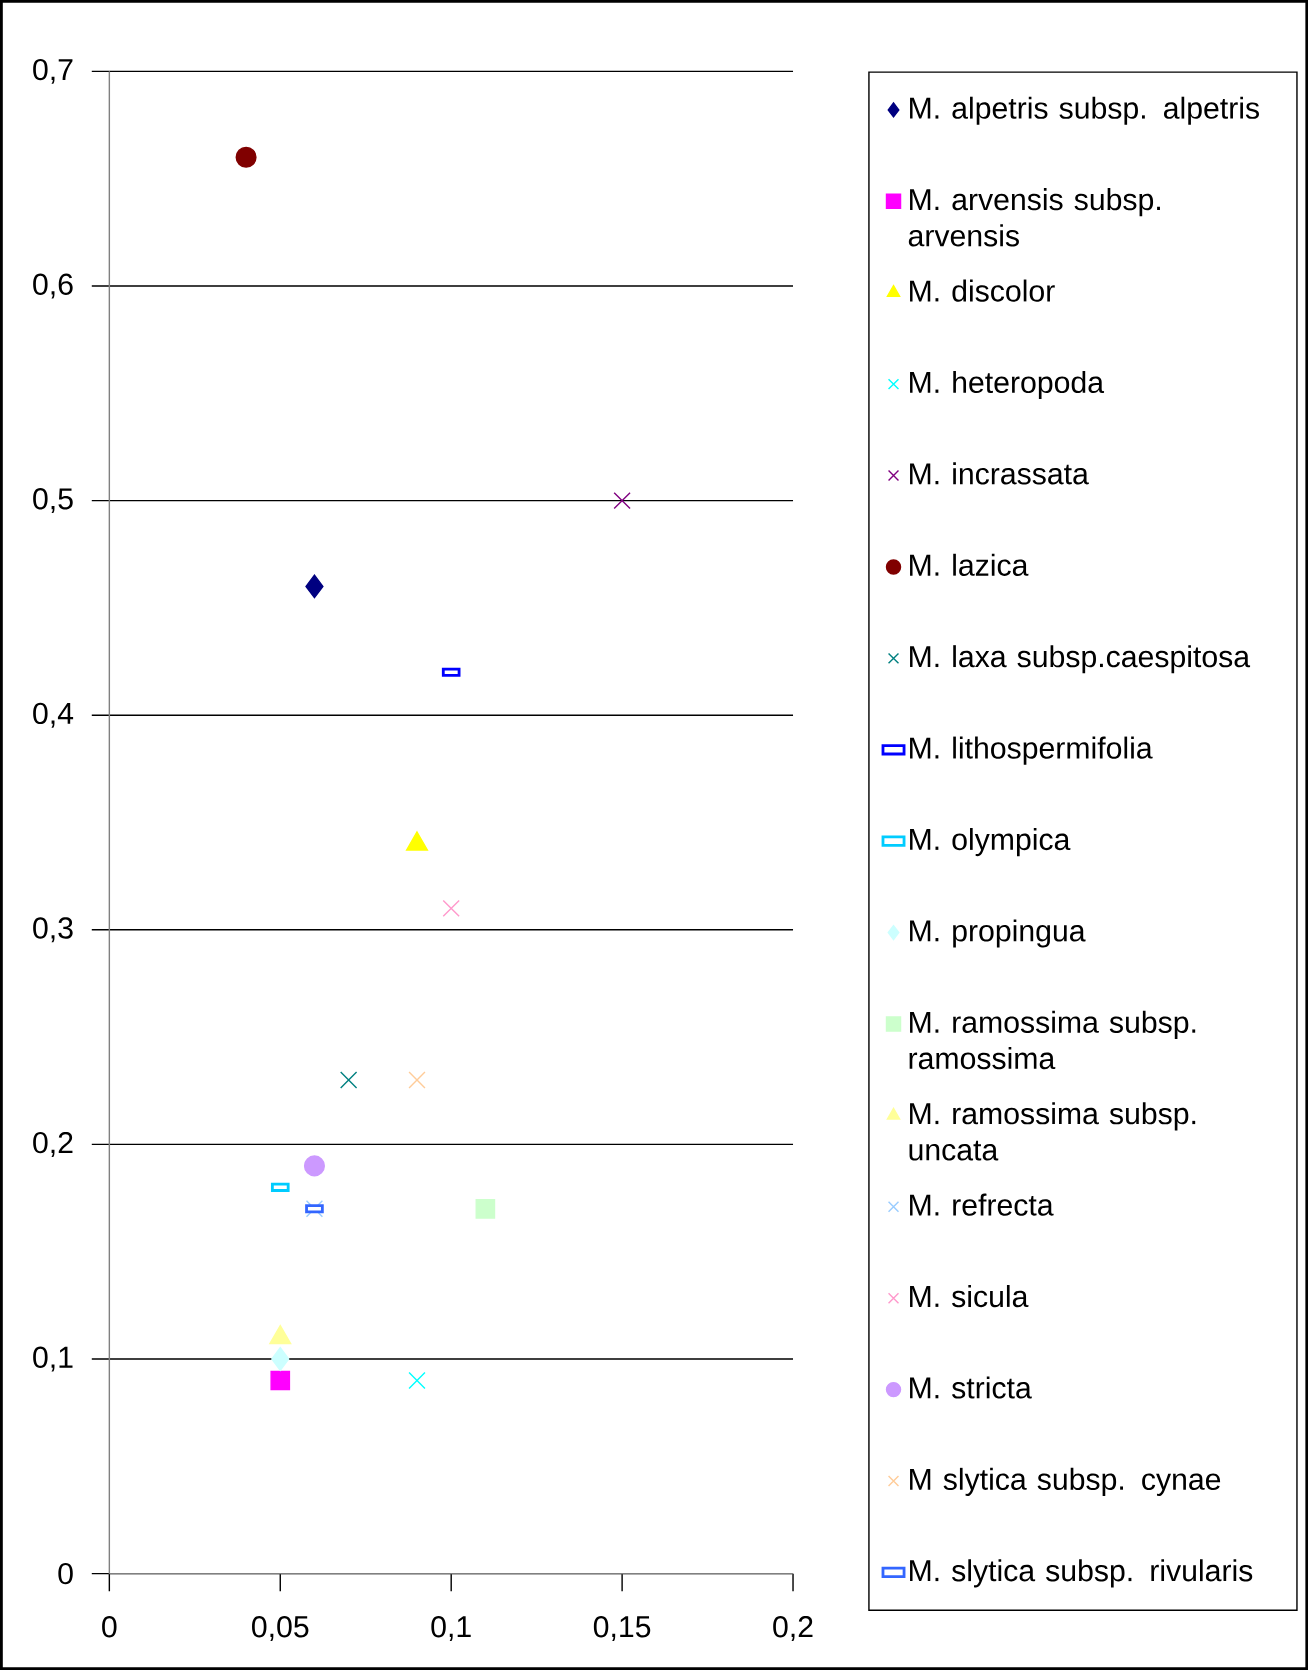 The height and width of the screenshot is (1670, 1308). Describe the element at coordinates (53, 715) in the screenshot. I see `y-tick-label: 0,4` at that location.